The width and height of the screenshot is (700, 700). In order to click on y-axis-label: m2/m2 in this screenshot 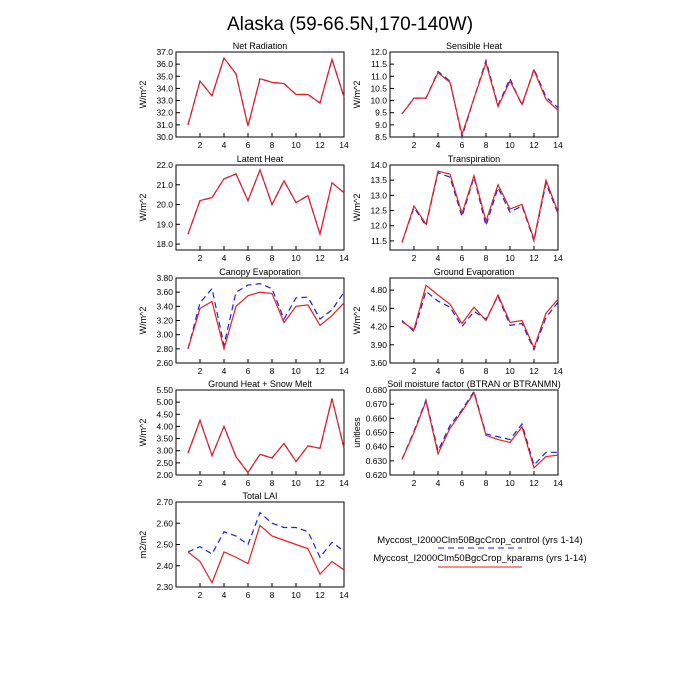, I will do `click(143, 545)`.